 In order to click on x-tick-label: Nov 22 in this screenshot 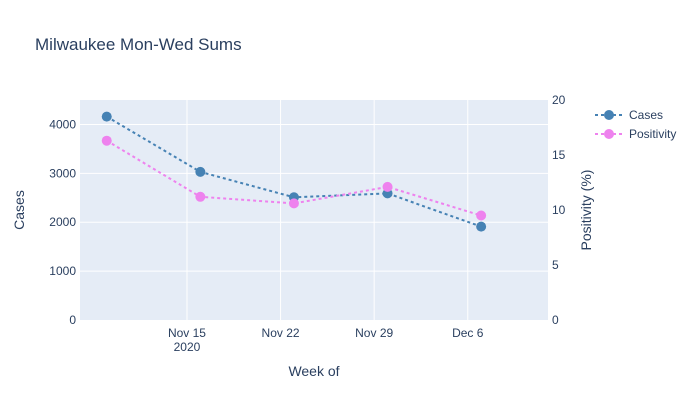, I will do `click(281, 333)`.